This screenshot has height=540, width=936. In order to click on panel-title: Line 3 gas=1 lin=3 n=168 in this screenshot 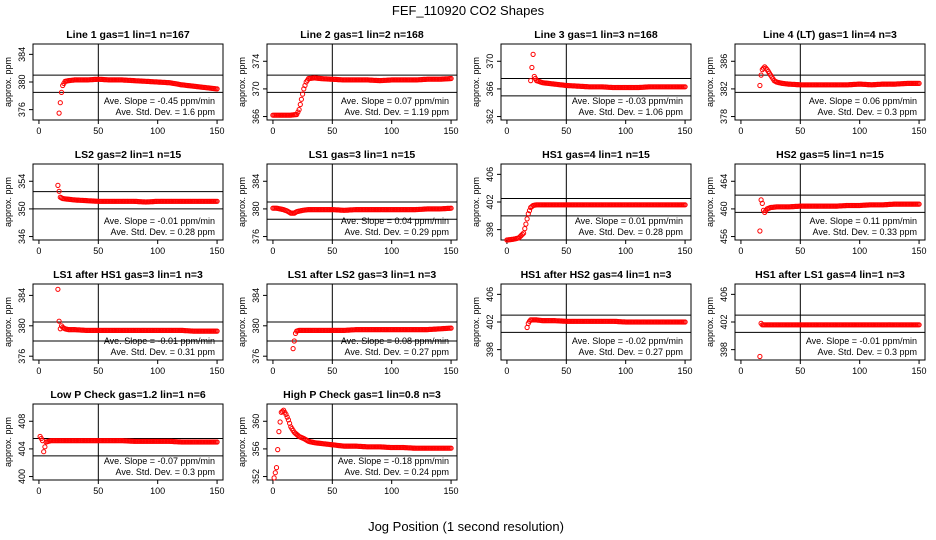, I will do `click(596, 35)`.